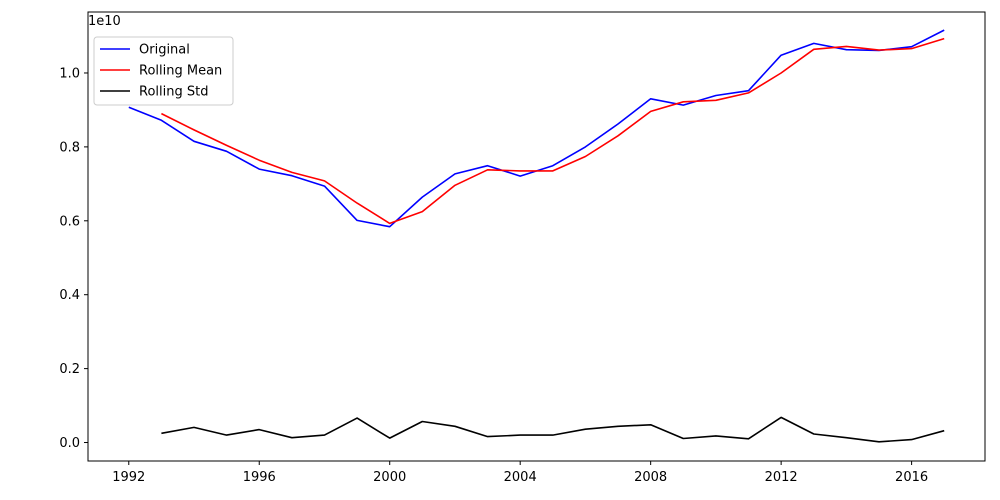  I want to click on y-tick-label: 0.6, so click(69, 221).